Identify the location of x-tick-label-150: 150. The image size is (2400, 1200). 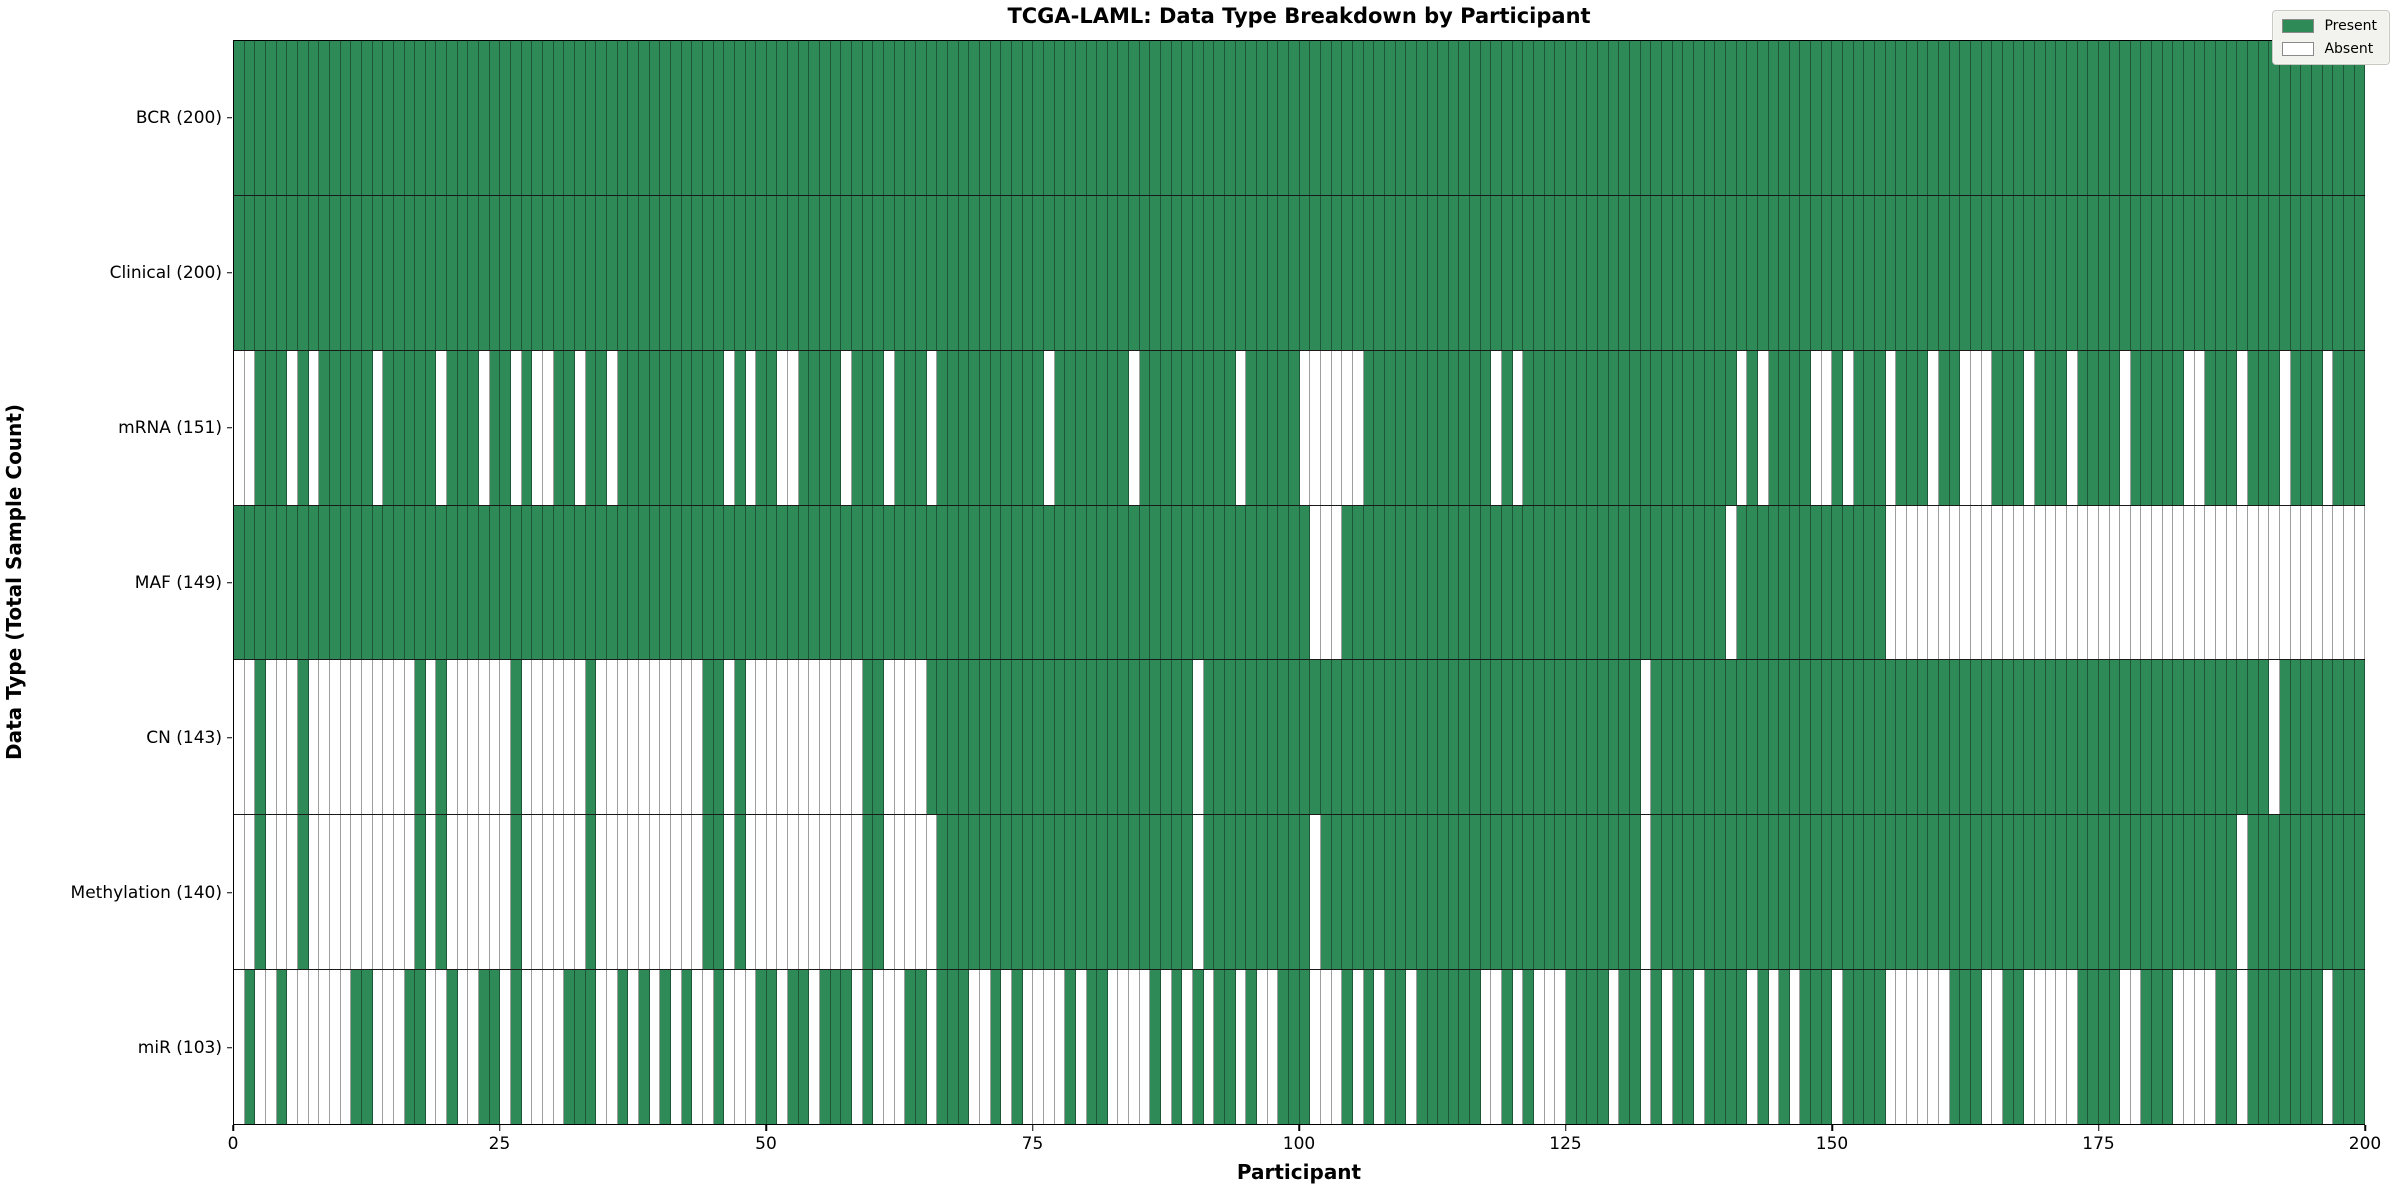
(1832, 1144).